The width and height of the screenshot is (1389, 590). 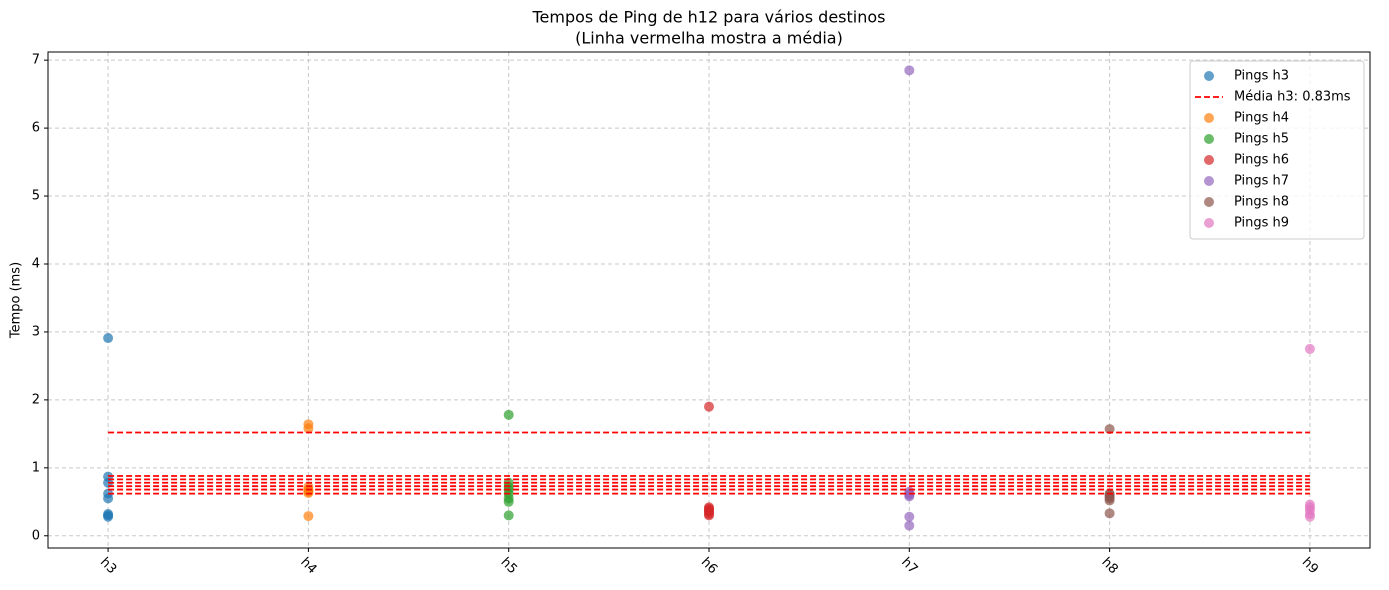 What do you see at coordinates (36, 128) in the screenshot?
I see `y-tick-label: 6` at bounding box center [36, 128].